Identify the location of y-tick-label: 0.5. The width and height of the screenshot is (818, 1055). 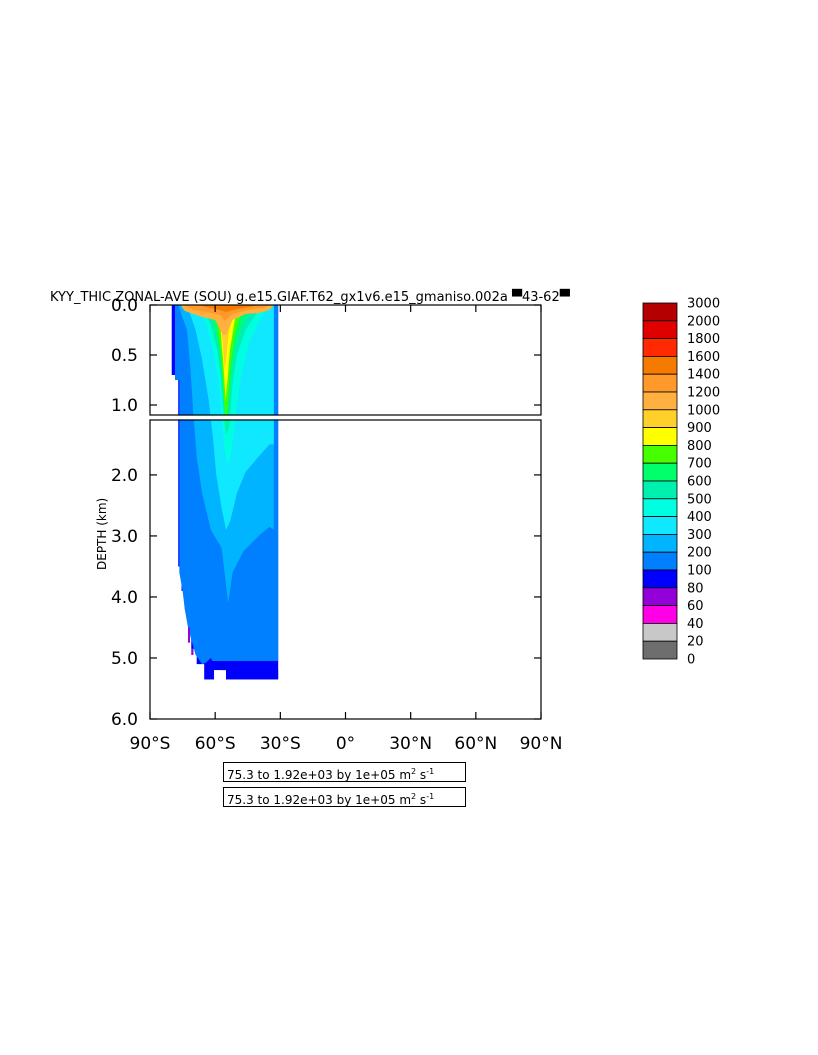
(124, 356).